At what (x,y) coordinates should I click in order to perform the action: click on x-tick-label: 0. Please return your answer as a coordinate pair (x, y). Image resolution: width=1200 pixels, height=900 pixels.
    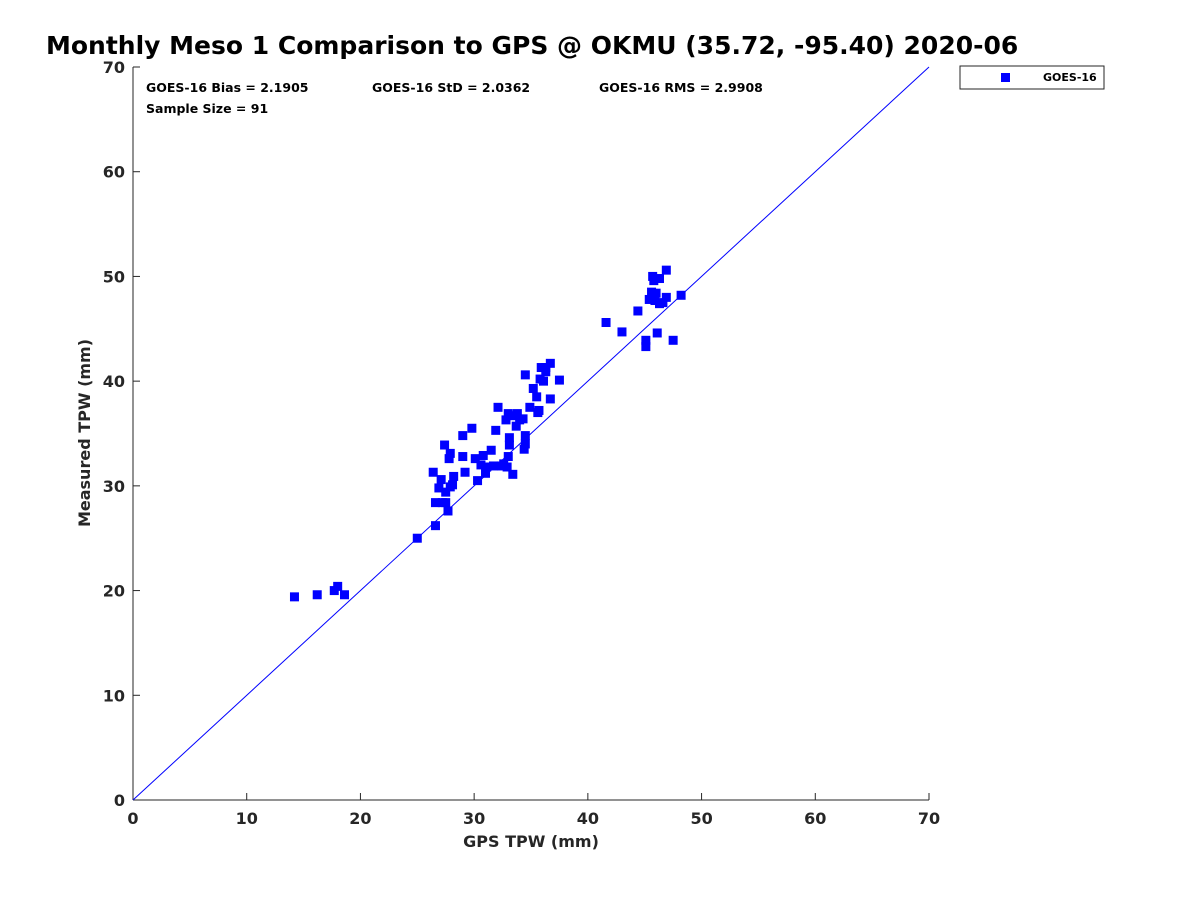
    Looking at the image, I should click on (132, 818).